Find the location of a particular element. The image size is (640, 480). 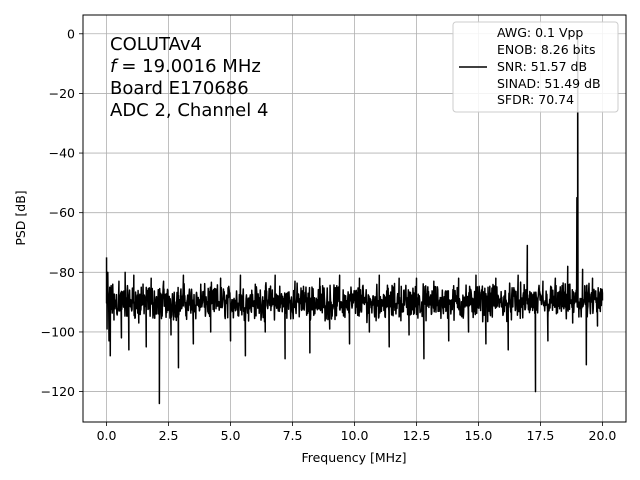

annotation-line-3: Board E170686 is located at coordinates (179, 88).